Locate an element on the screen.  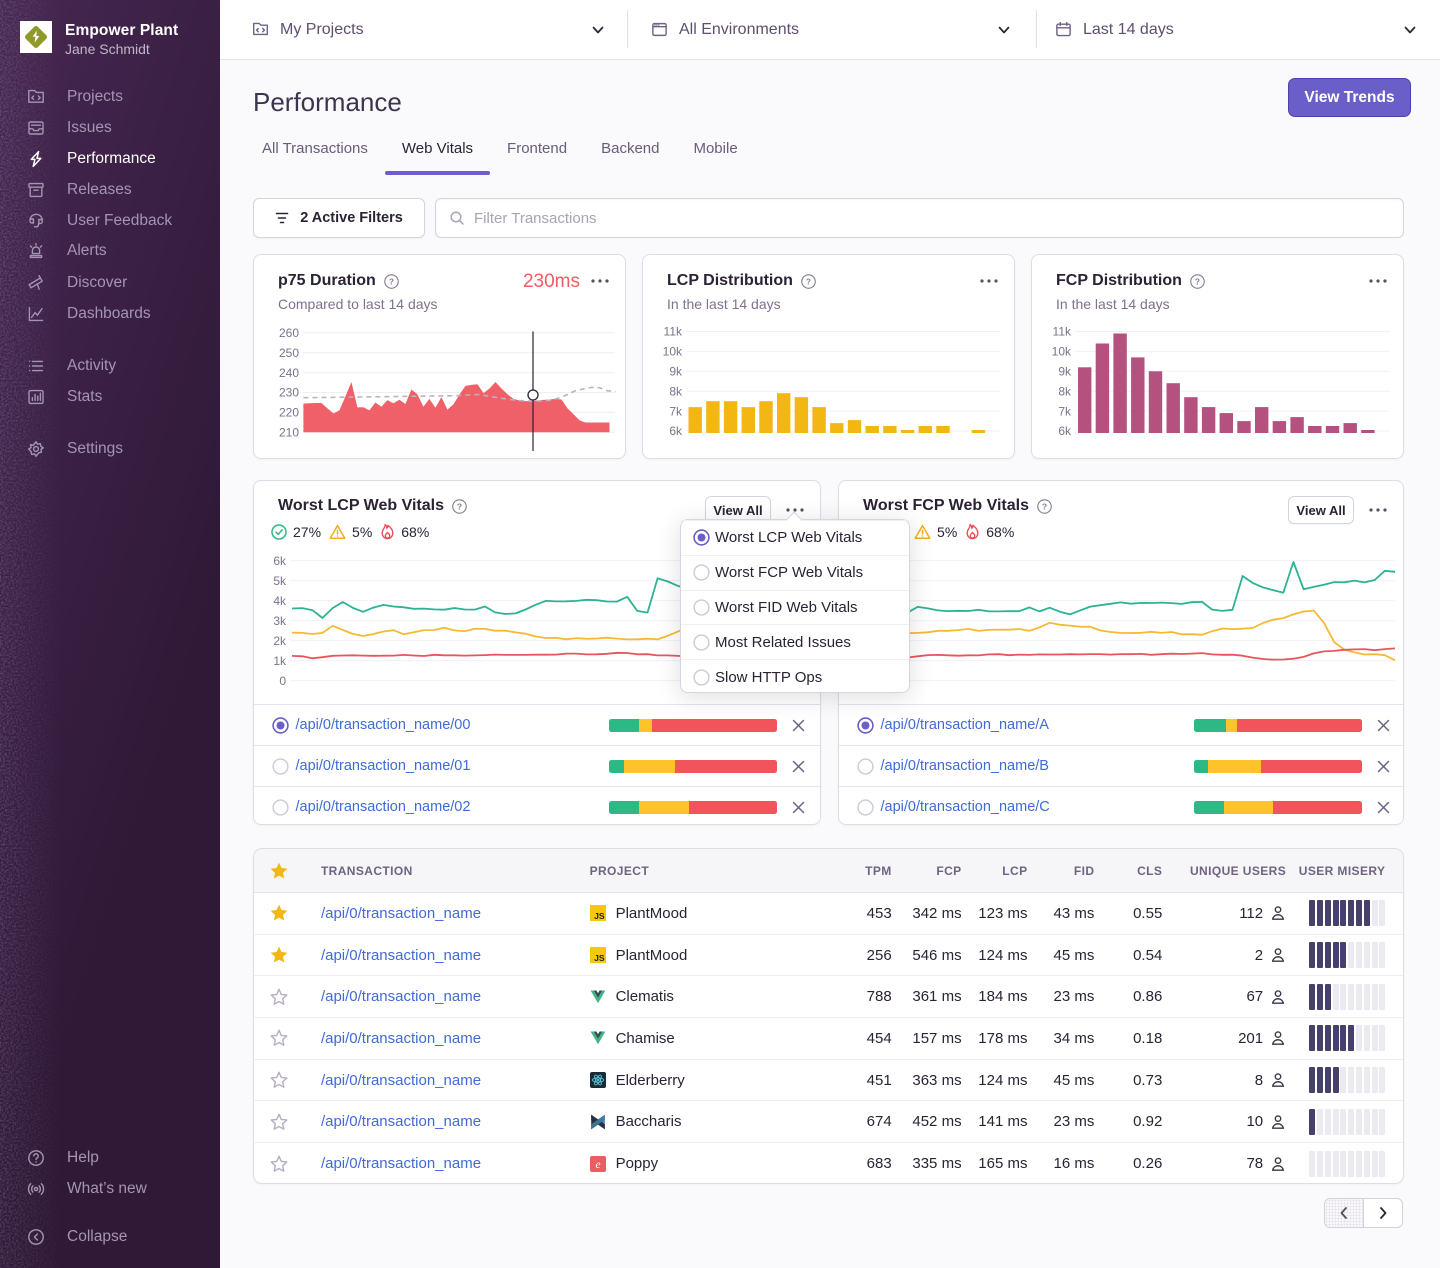
svg-text: 240 is located at coordinates (289, 373).